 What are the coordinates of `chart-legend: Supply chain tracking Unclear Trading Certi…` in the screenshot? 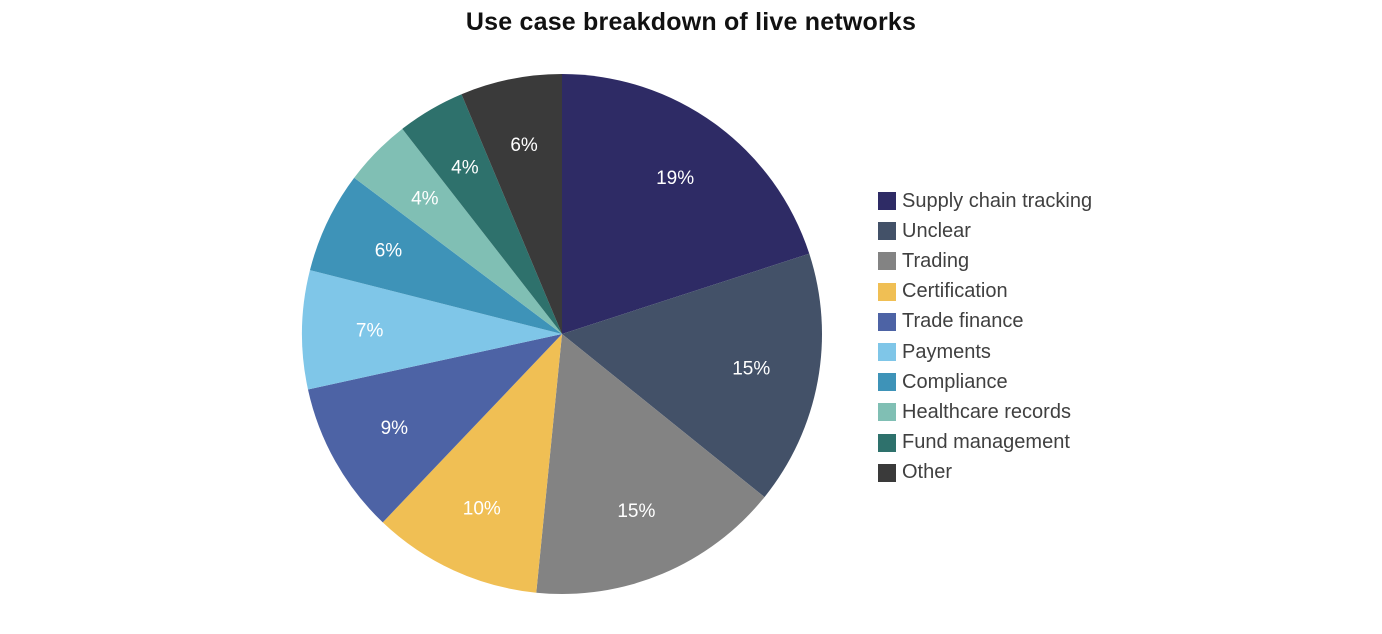 It's located at (985, 337).